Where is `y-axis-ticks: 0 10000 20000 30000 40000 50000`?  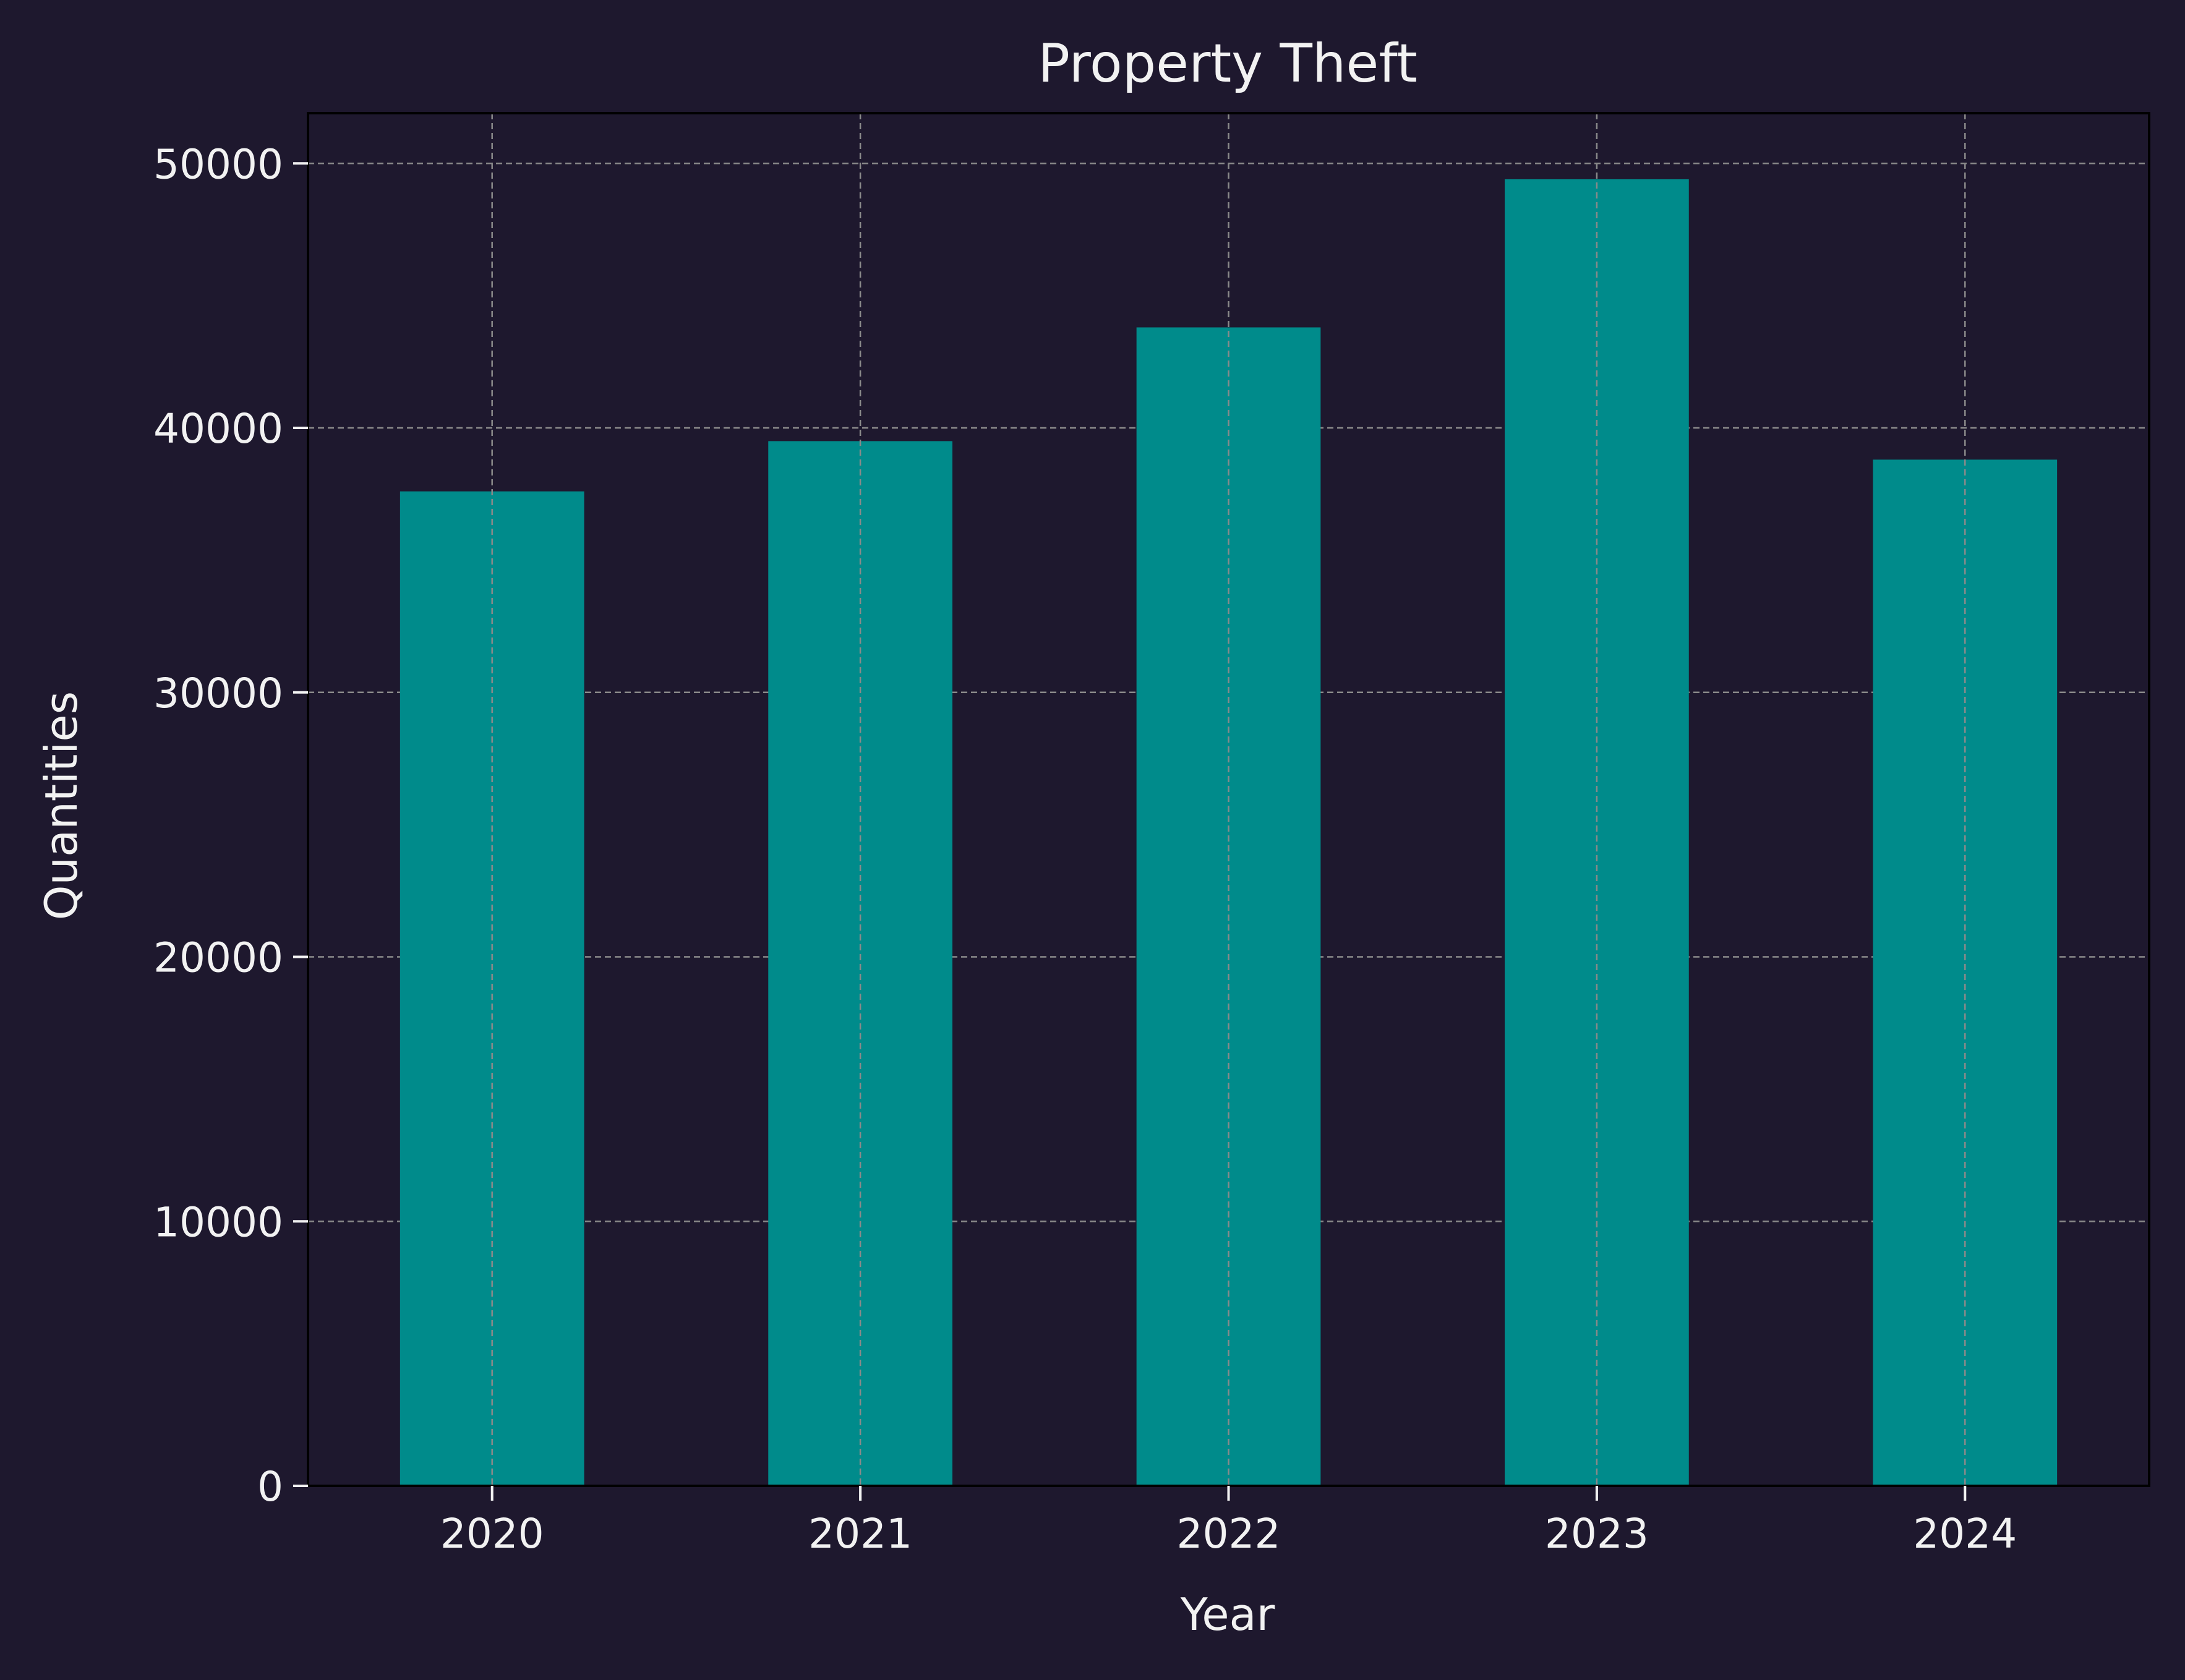
y-axis-ticks: 0 10000 20000 30000 40000 50000 is located at coordinates (230, 825).